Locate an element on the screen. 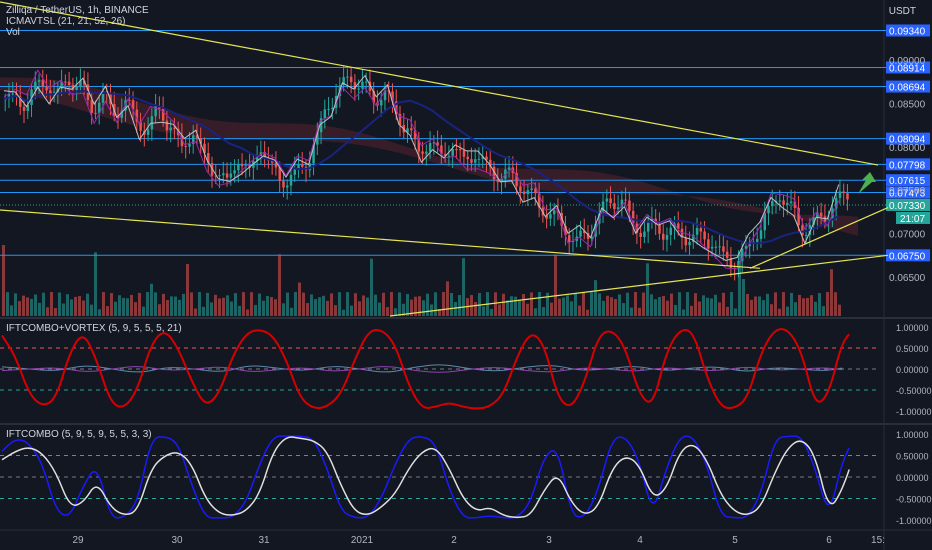 Image resolution: width=932 pixels, height=550 pixels. trendline-lower-left is located at coordinates (380, 239).